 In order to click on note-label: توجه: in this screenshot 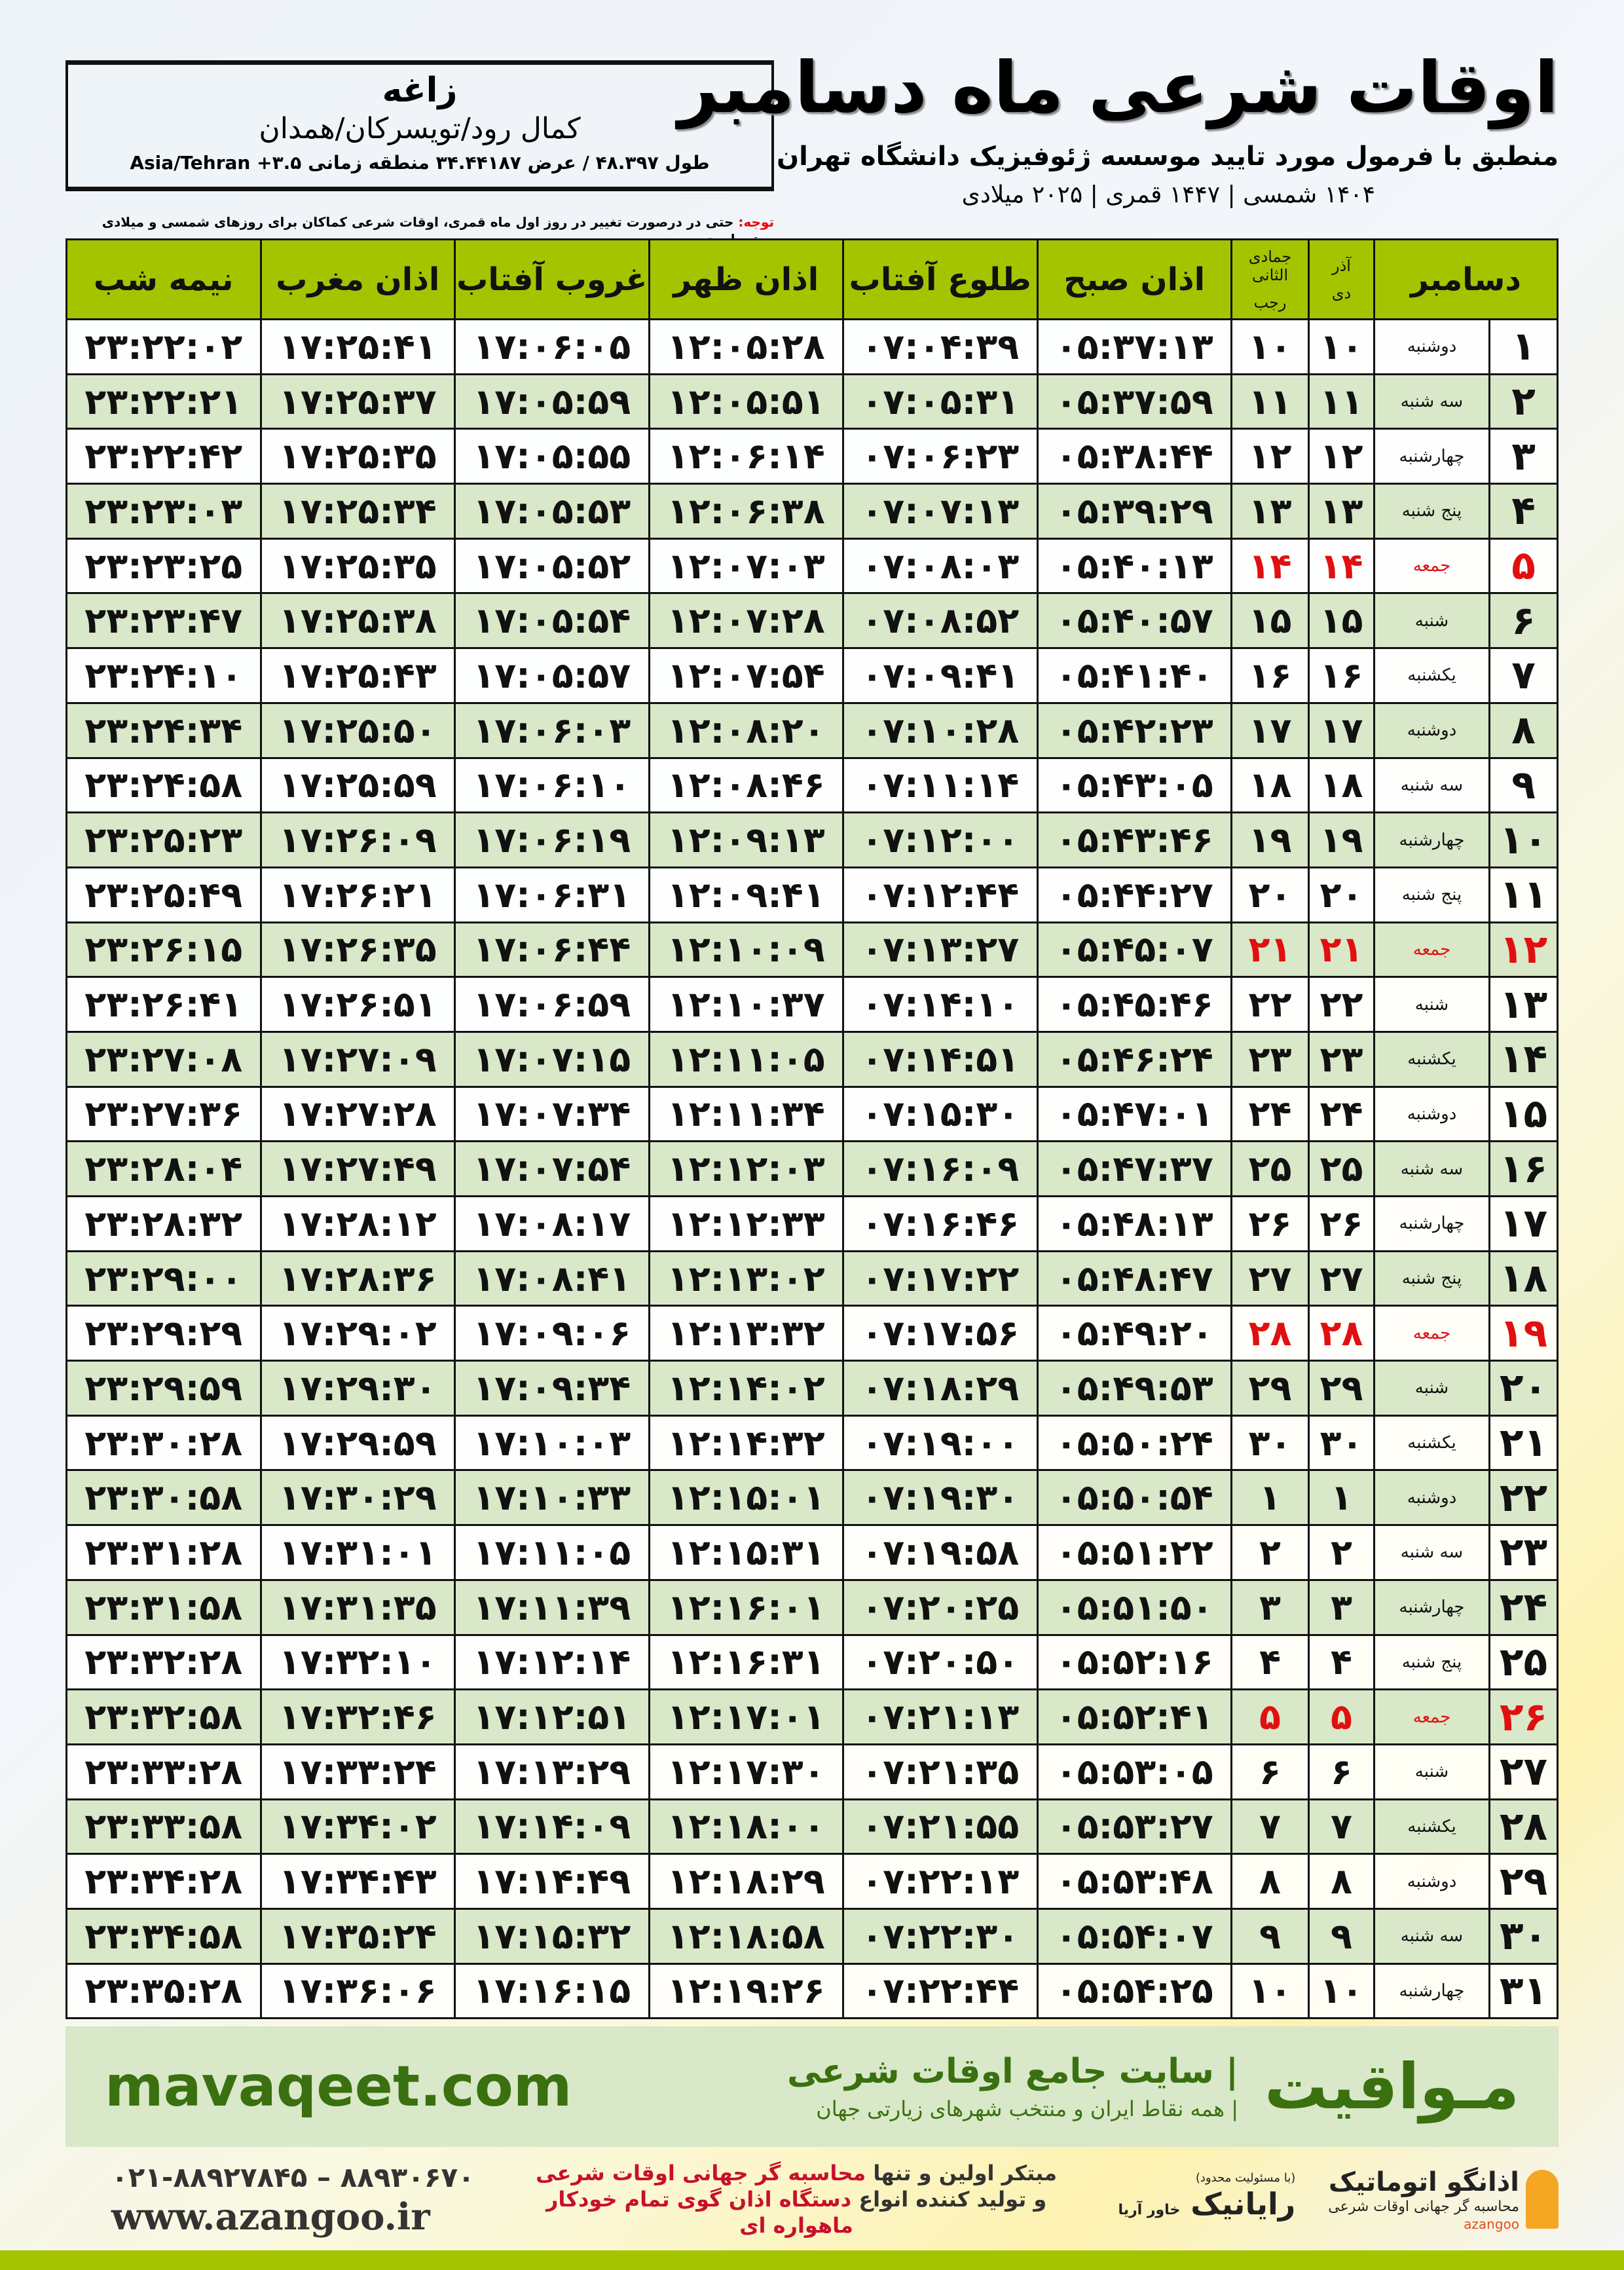, I will do `click(756, 222)`.